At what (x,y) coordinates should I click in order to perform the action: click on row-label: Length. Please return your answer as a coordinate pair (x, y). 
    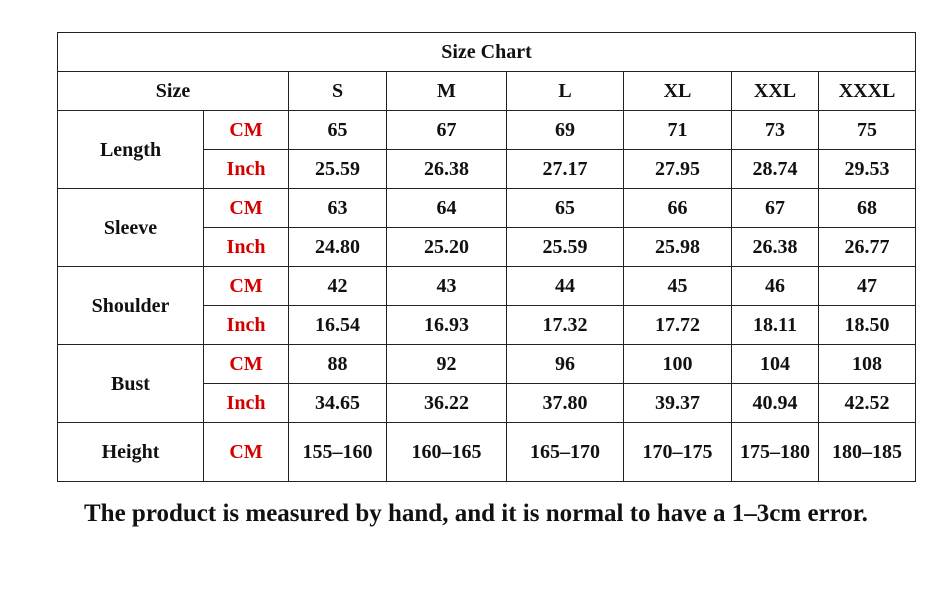
    Looking at the image, I should click on (130, 149).